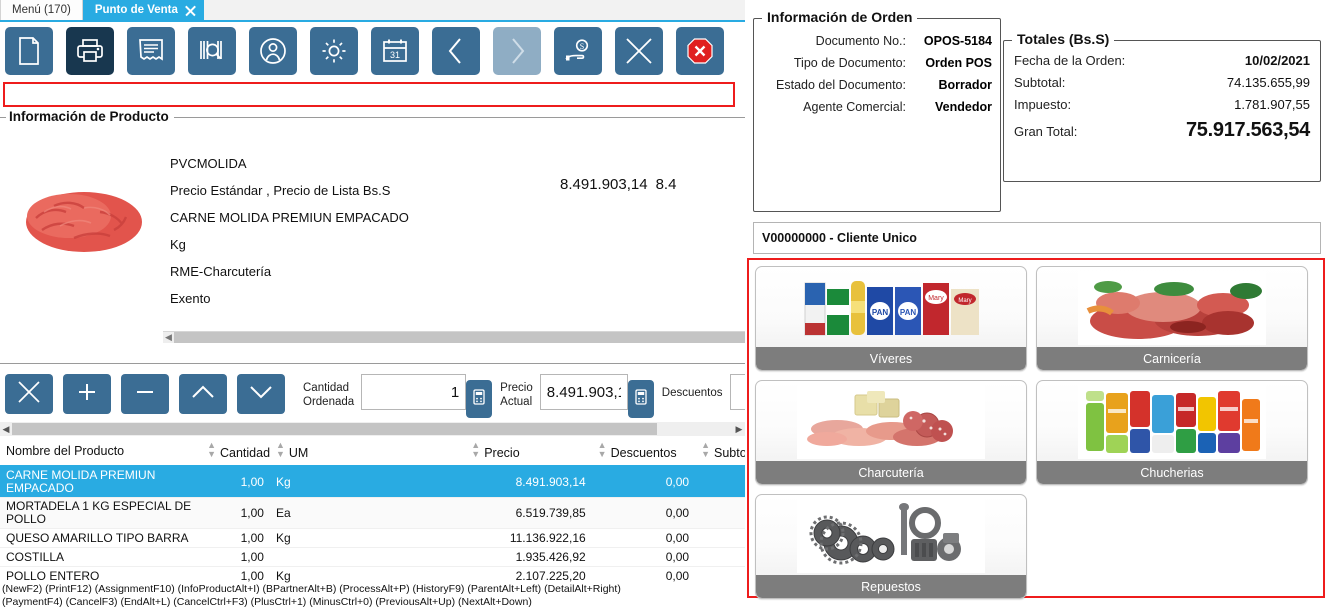  What do you see at coordinates (456, 51) in the screenshot?
I see `previous-button` at bounding box center [456, 51].